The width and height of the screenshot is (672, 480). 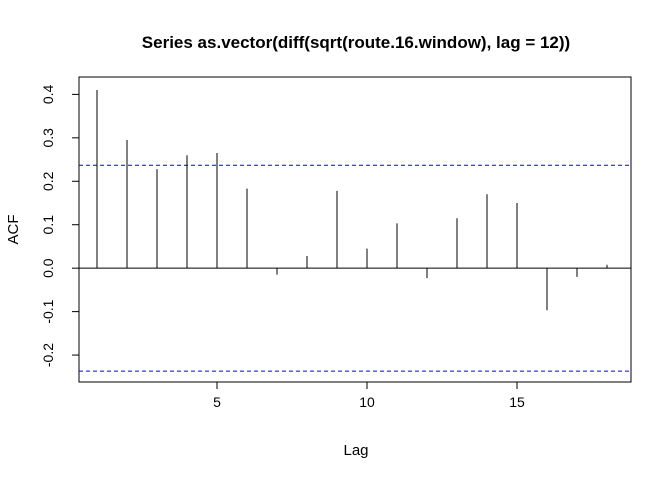 What do you see at coordinates (48, 181) in the screenshot?
I see `y-tick-label: 0.2` at bounding box center [48, 181].